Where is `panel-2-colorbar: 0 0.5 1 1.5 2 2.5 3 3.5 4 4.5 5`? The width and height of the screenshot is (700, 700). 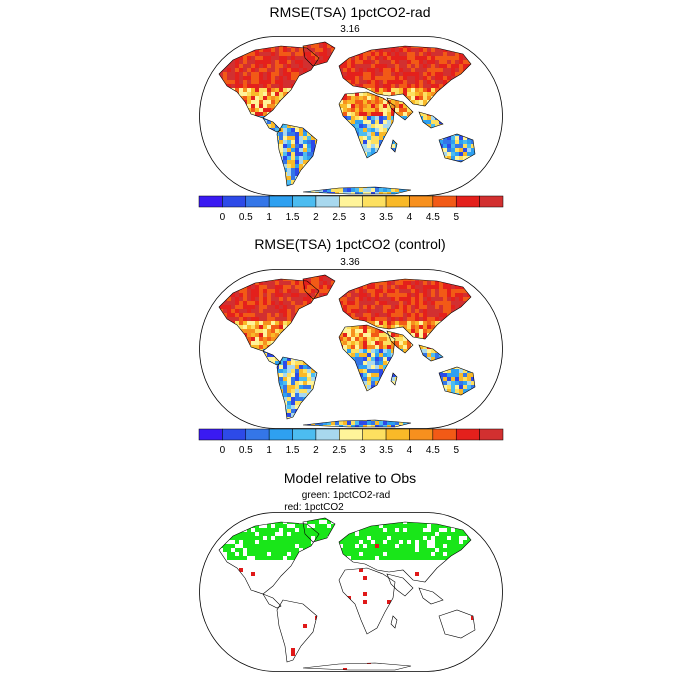
panel-2-colorbar: 0 0.5 1 1.5 2 2.5 3 3.5 4 4.5 5 is located at coordinates (351, 442).